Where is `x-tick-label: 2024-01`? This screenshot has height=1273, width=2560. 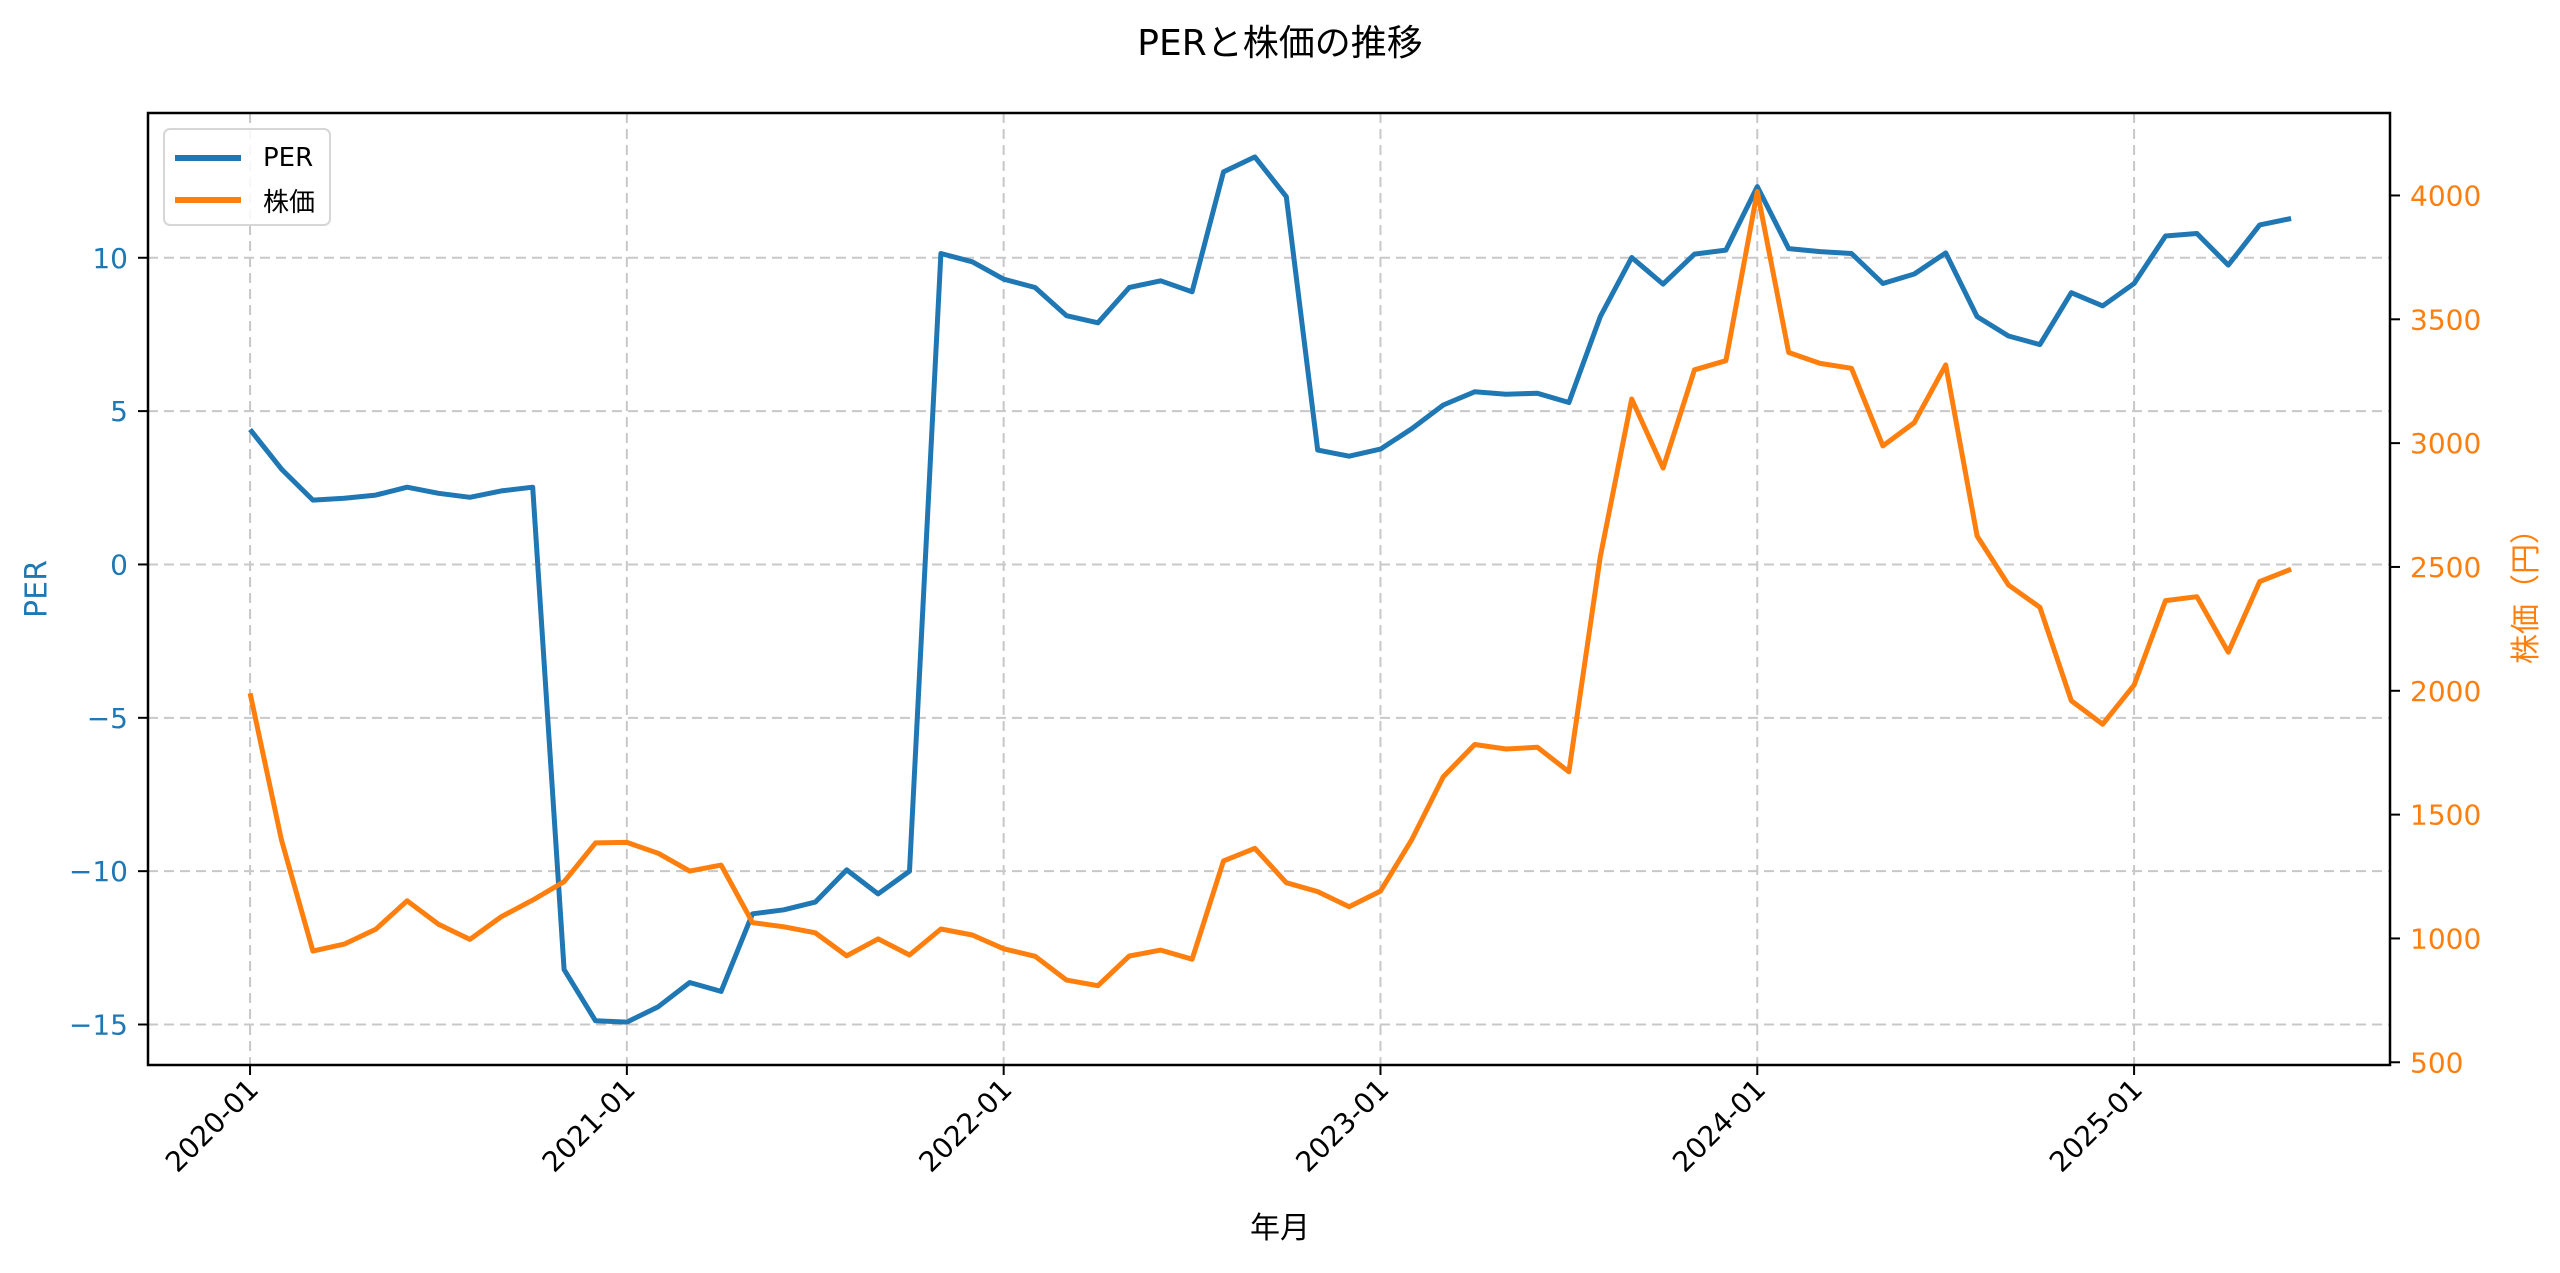 x-tick-label: 2024-01 is located at coordinates (1719, 1126).